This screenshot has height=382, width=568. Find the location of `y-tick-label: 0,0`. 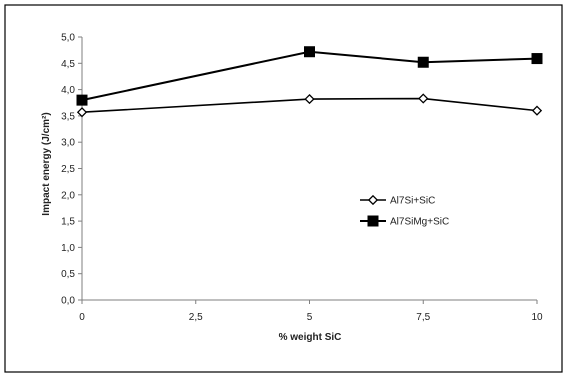

y-tick-label: 0,0 is located at coordinates (68, 301).